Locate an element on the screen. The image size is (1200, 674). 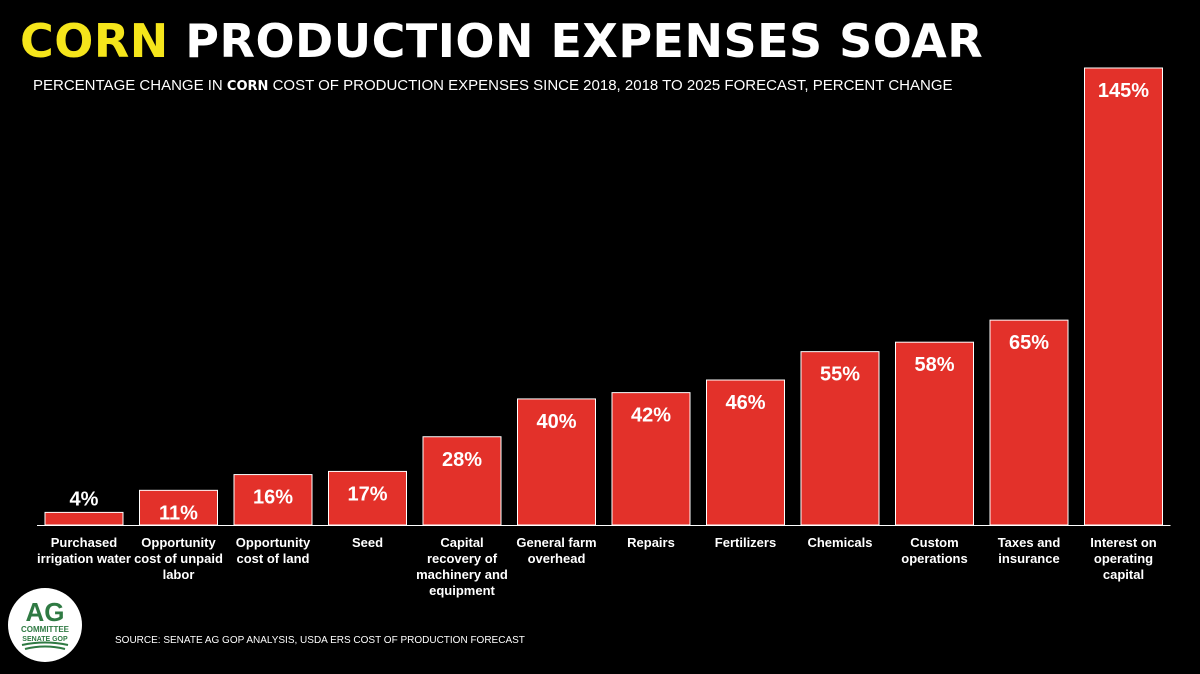
value-label-general-farm-overhead: 40% is located at coordinates (556, 422).